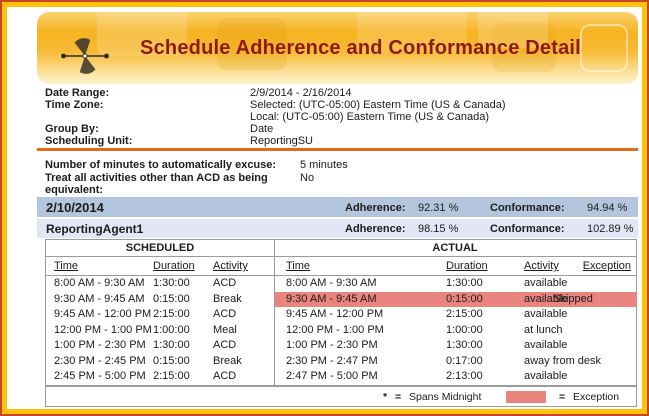  What do you see at coordinates (341, 396) in the screenshot?
I see `legend-bar: * = Spans Midnight = Exception` at bounding box center [341, 396].